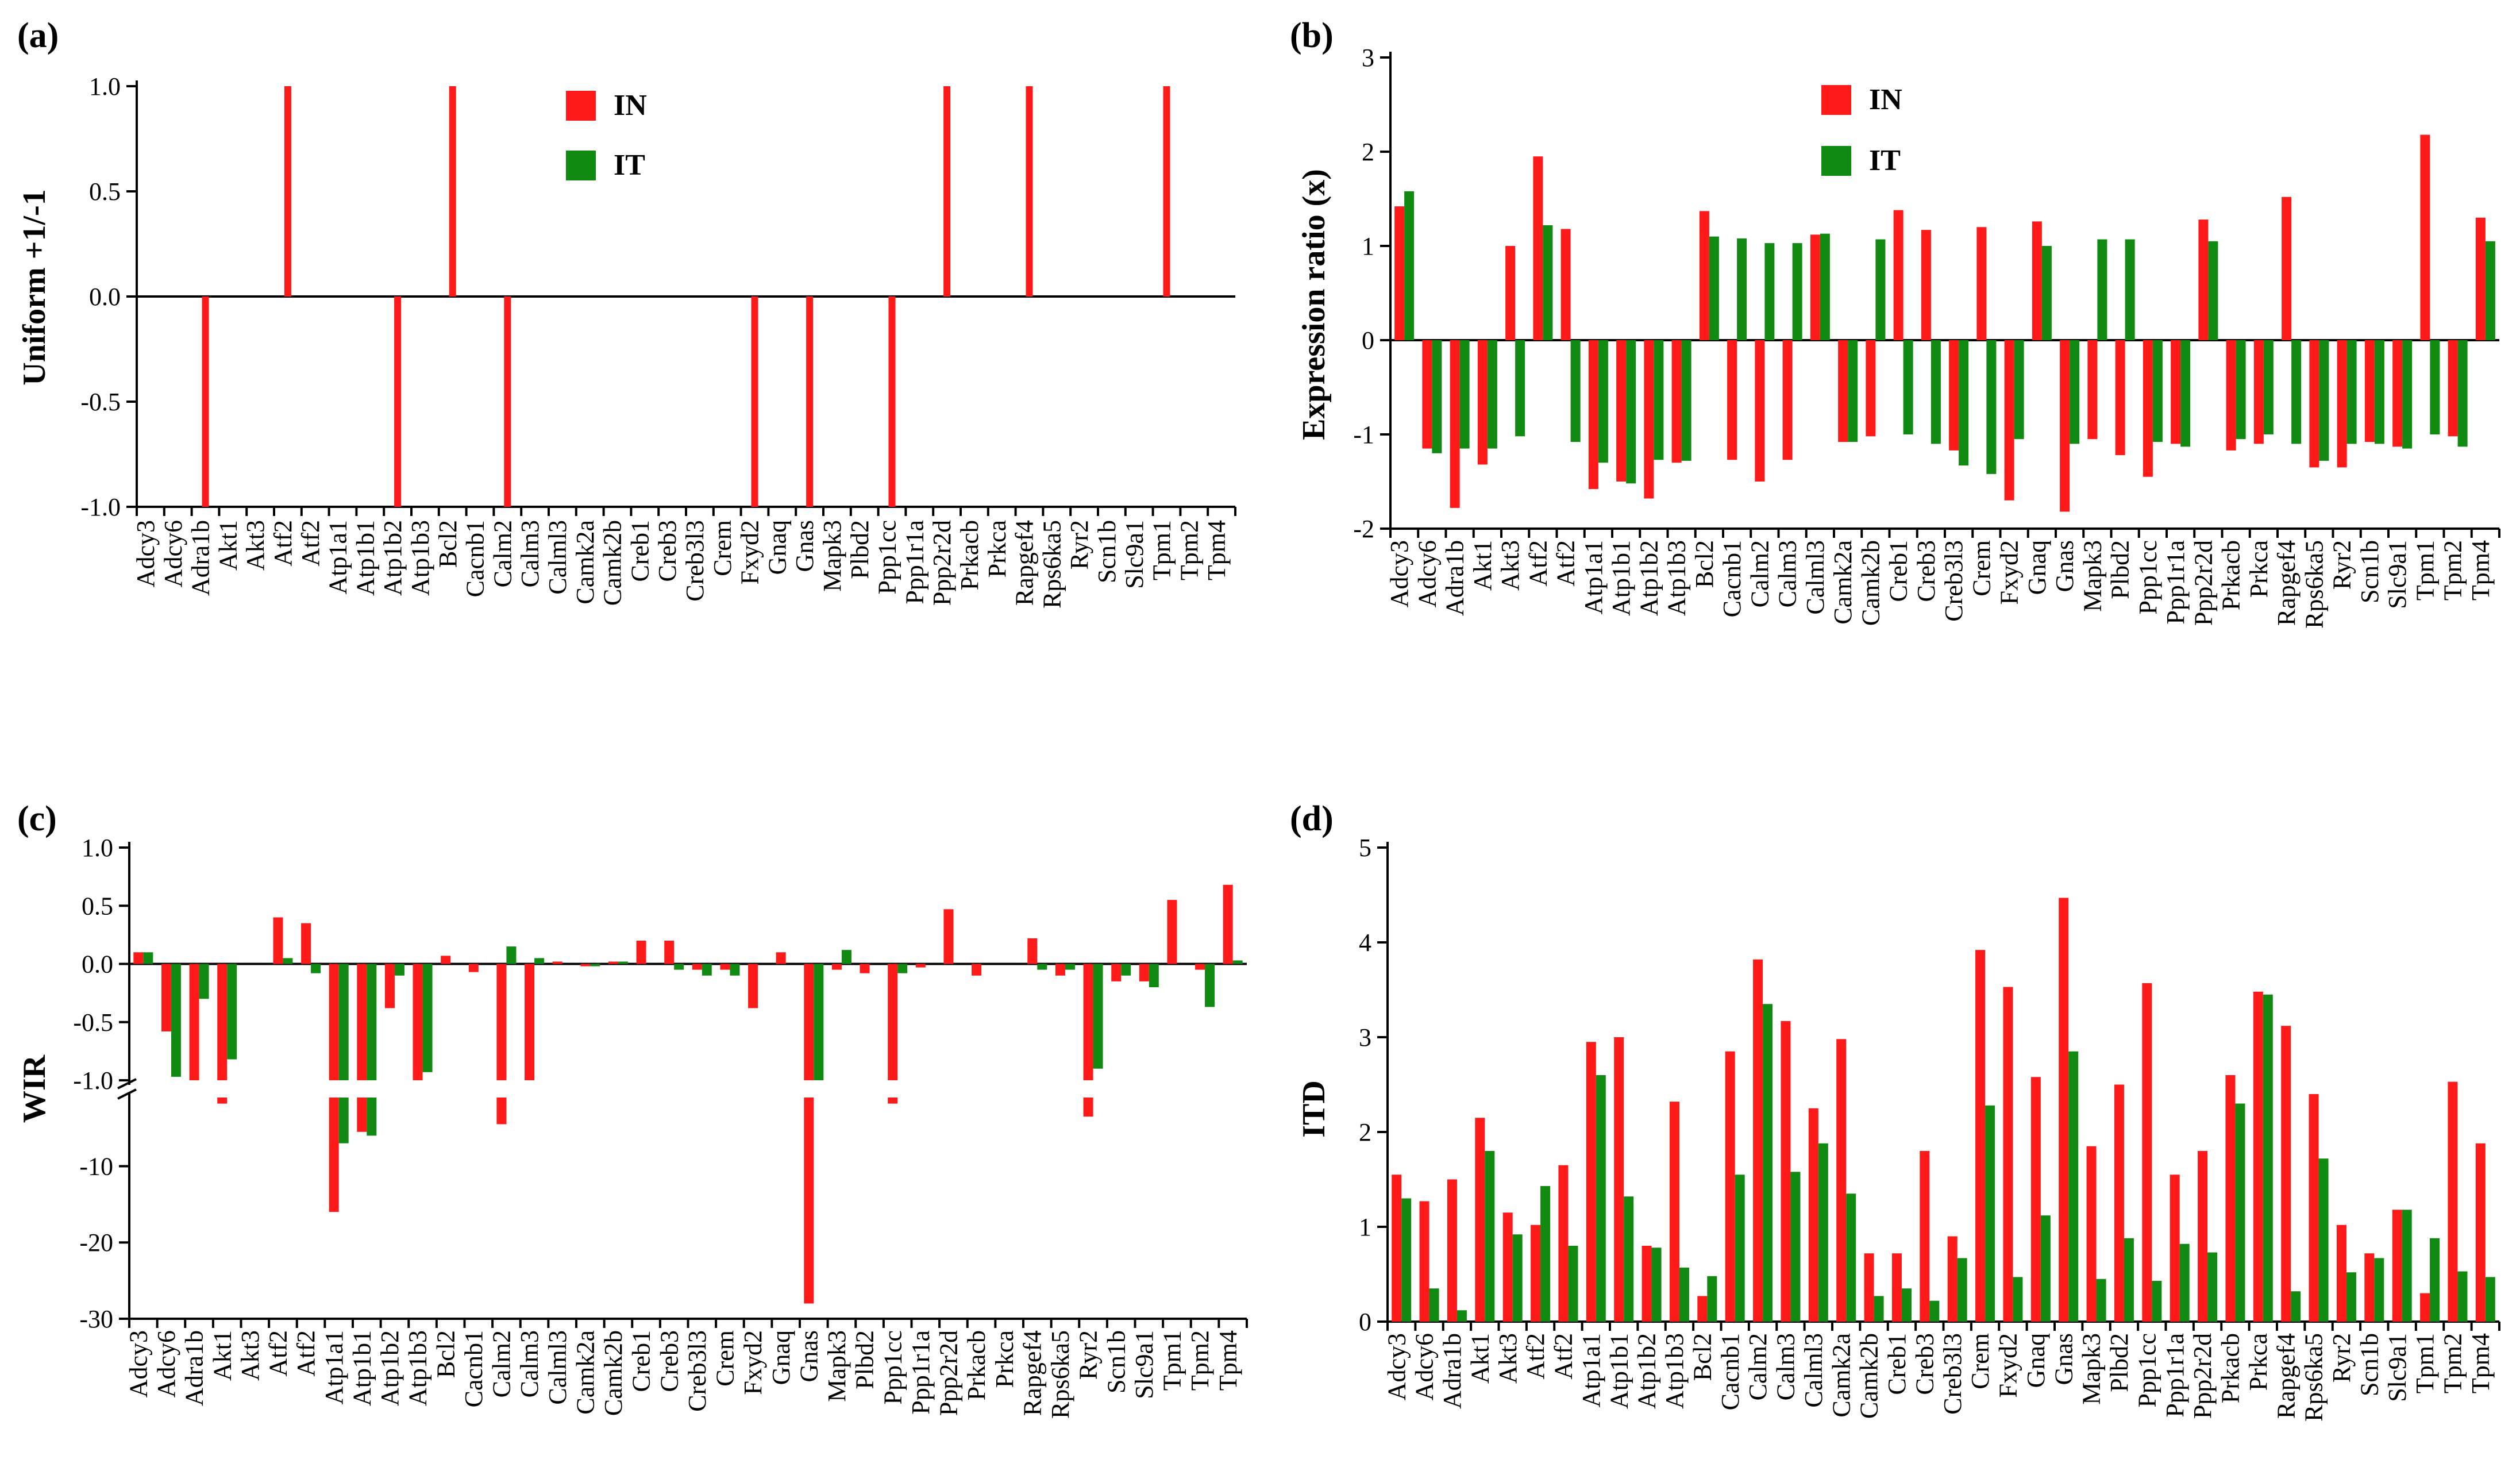  Describe the element at coordinates (1032, 1373) in the screenshot. I see `x-tick-label-c-32: Rapgef4` at that location.